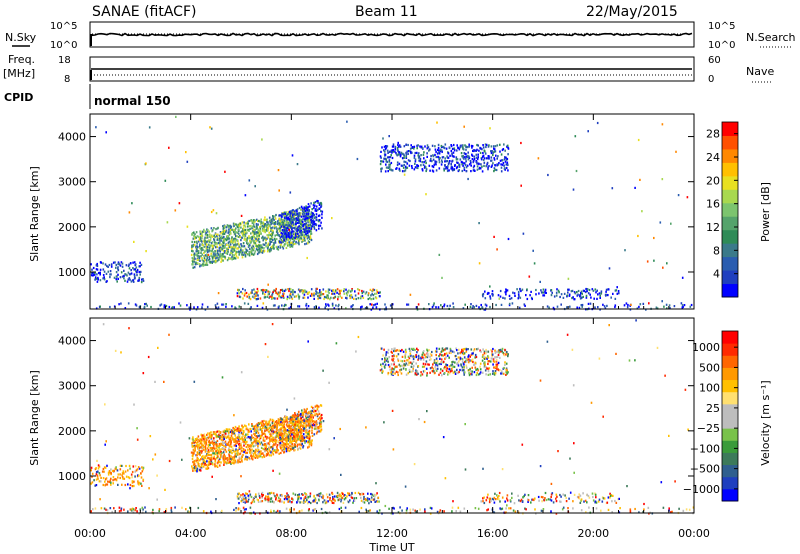  Describe the element at coordinates (87, 96) in the screenshot. I see `cpid-row: CPID normal 150` at that location.